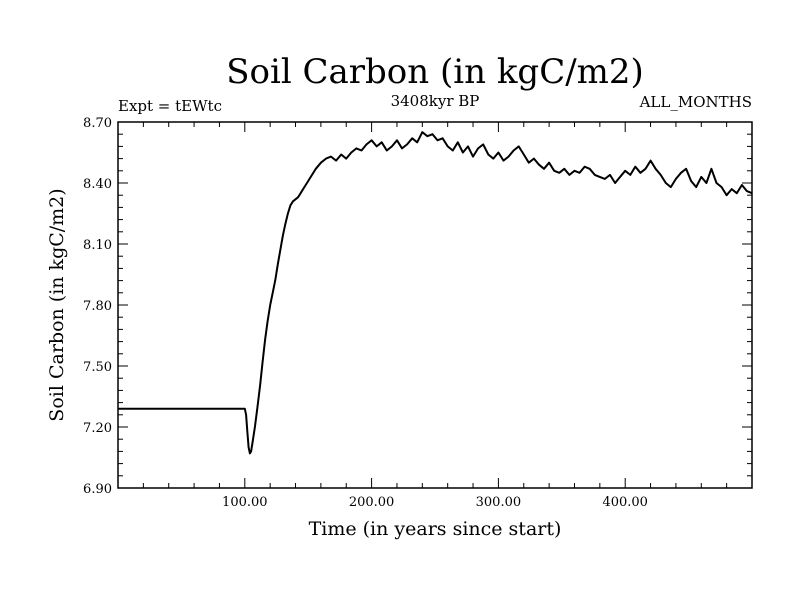  I want to click on x-tick-label: 400.00, so click(625, 502).